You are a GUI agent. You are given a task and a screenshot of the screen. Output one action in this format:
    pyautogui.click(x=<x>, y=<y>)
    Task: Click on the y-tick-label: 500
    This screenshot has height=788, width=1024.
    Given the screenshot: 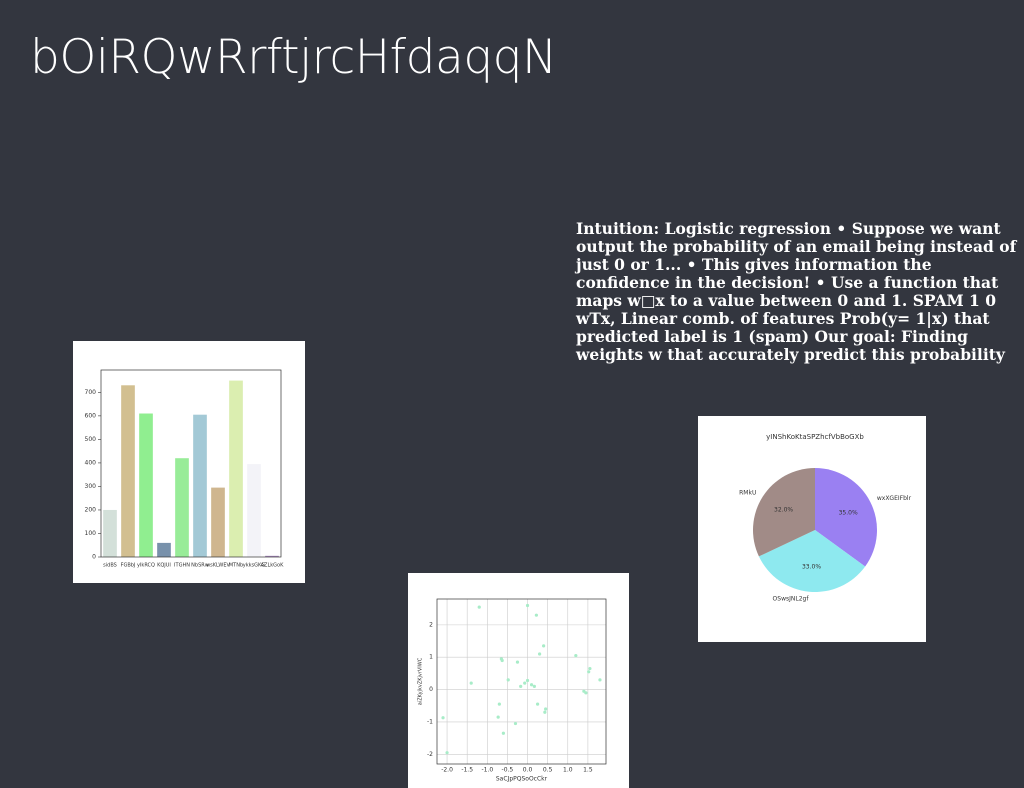 What is the action you would take?
    pyautogui.click(x=91, y=439)
    